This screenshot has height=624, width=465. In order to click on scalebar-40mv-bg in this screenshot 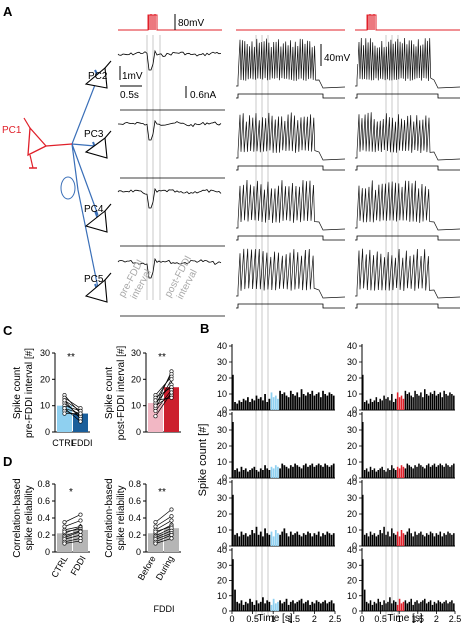, I will do `click(340, 57)`.